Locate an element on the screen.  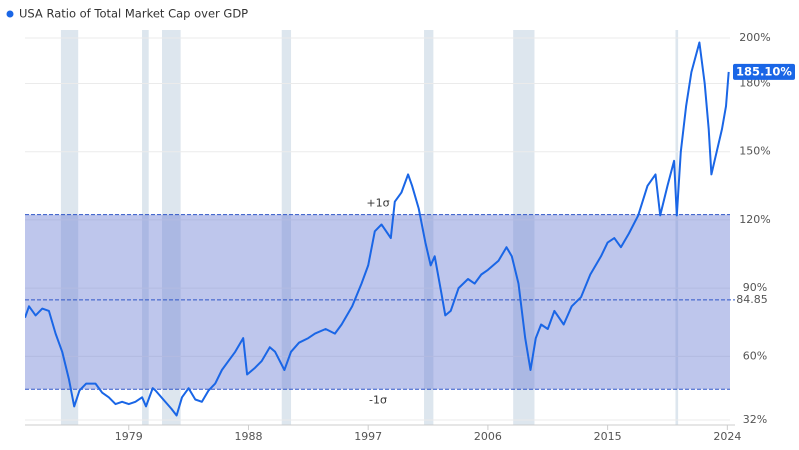
lower-label: -1σ is located at coordinates (378, 399).